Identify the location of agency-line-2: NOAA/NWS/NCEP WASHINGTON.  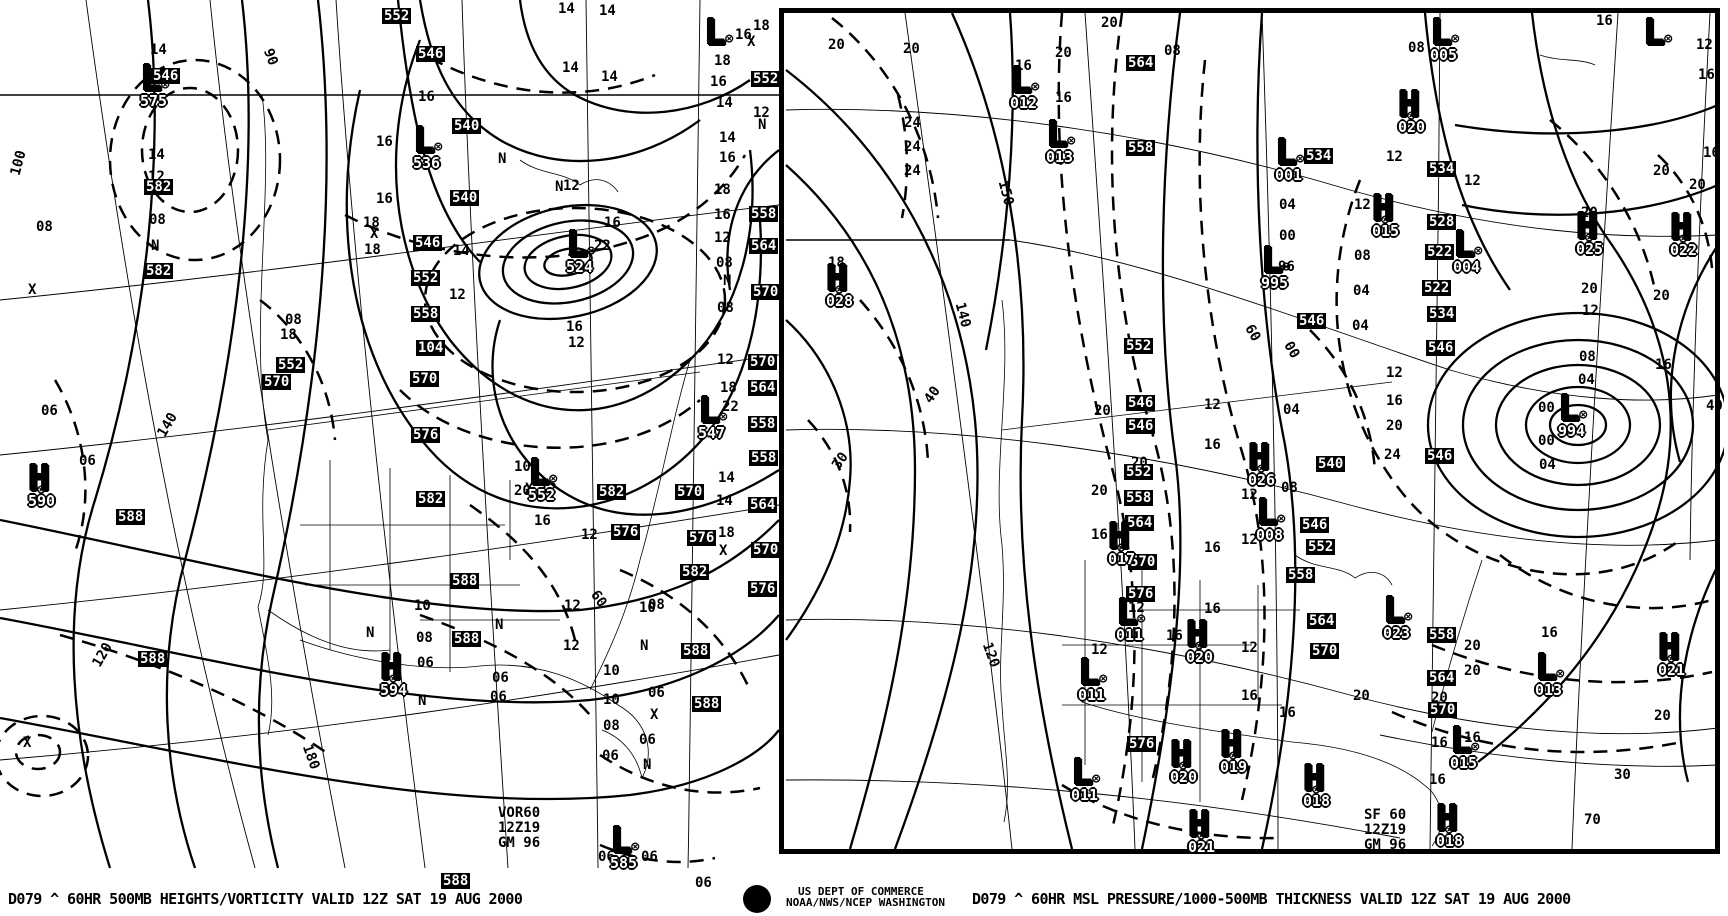
(865, 902).